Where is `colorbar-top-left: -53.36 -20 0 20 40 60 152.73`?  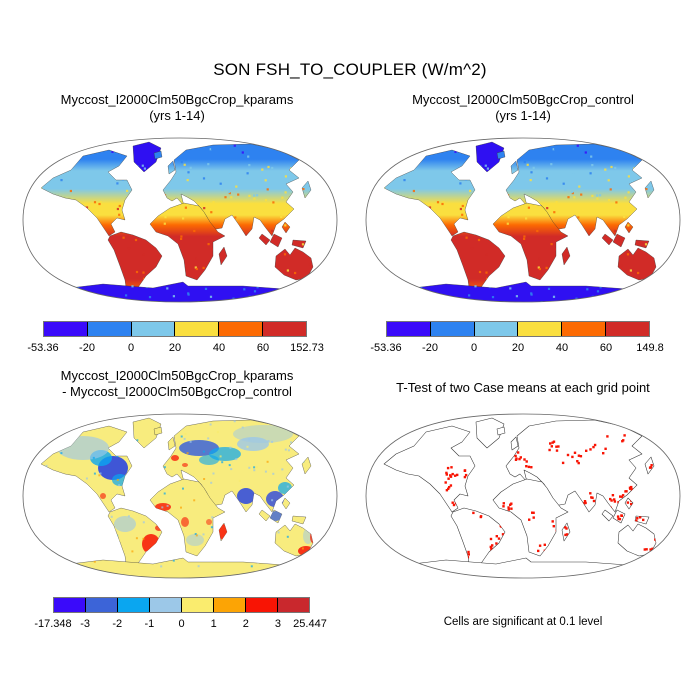 colorbar-top-left: -53.36 -20 0 20 40 60 152.73 is located at coordinates (175, 338).